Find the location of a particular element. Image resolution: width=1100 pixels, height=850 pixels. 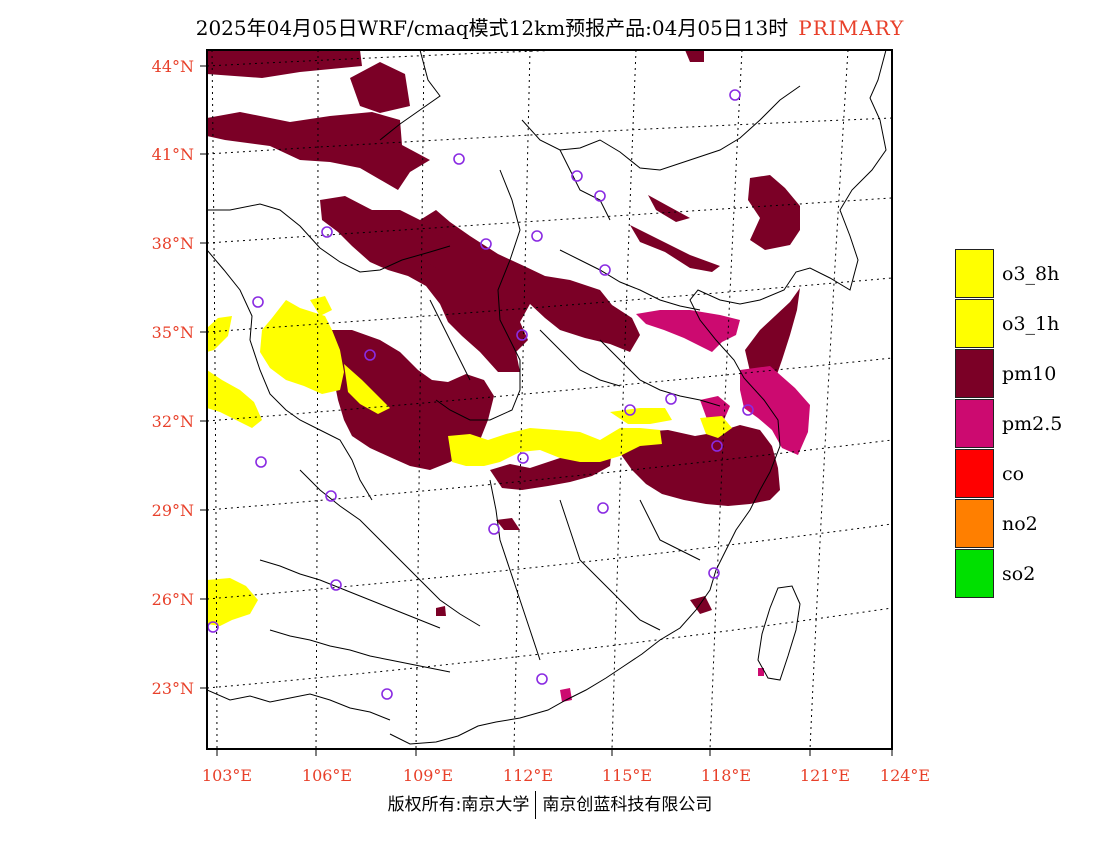

pm10-region-yangtze-east is located at coordinates (698, 465).